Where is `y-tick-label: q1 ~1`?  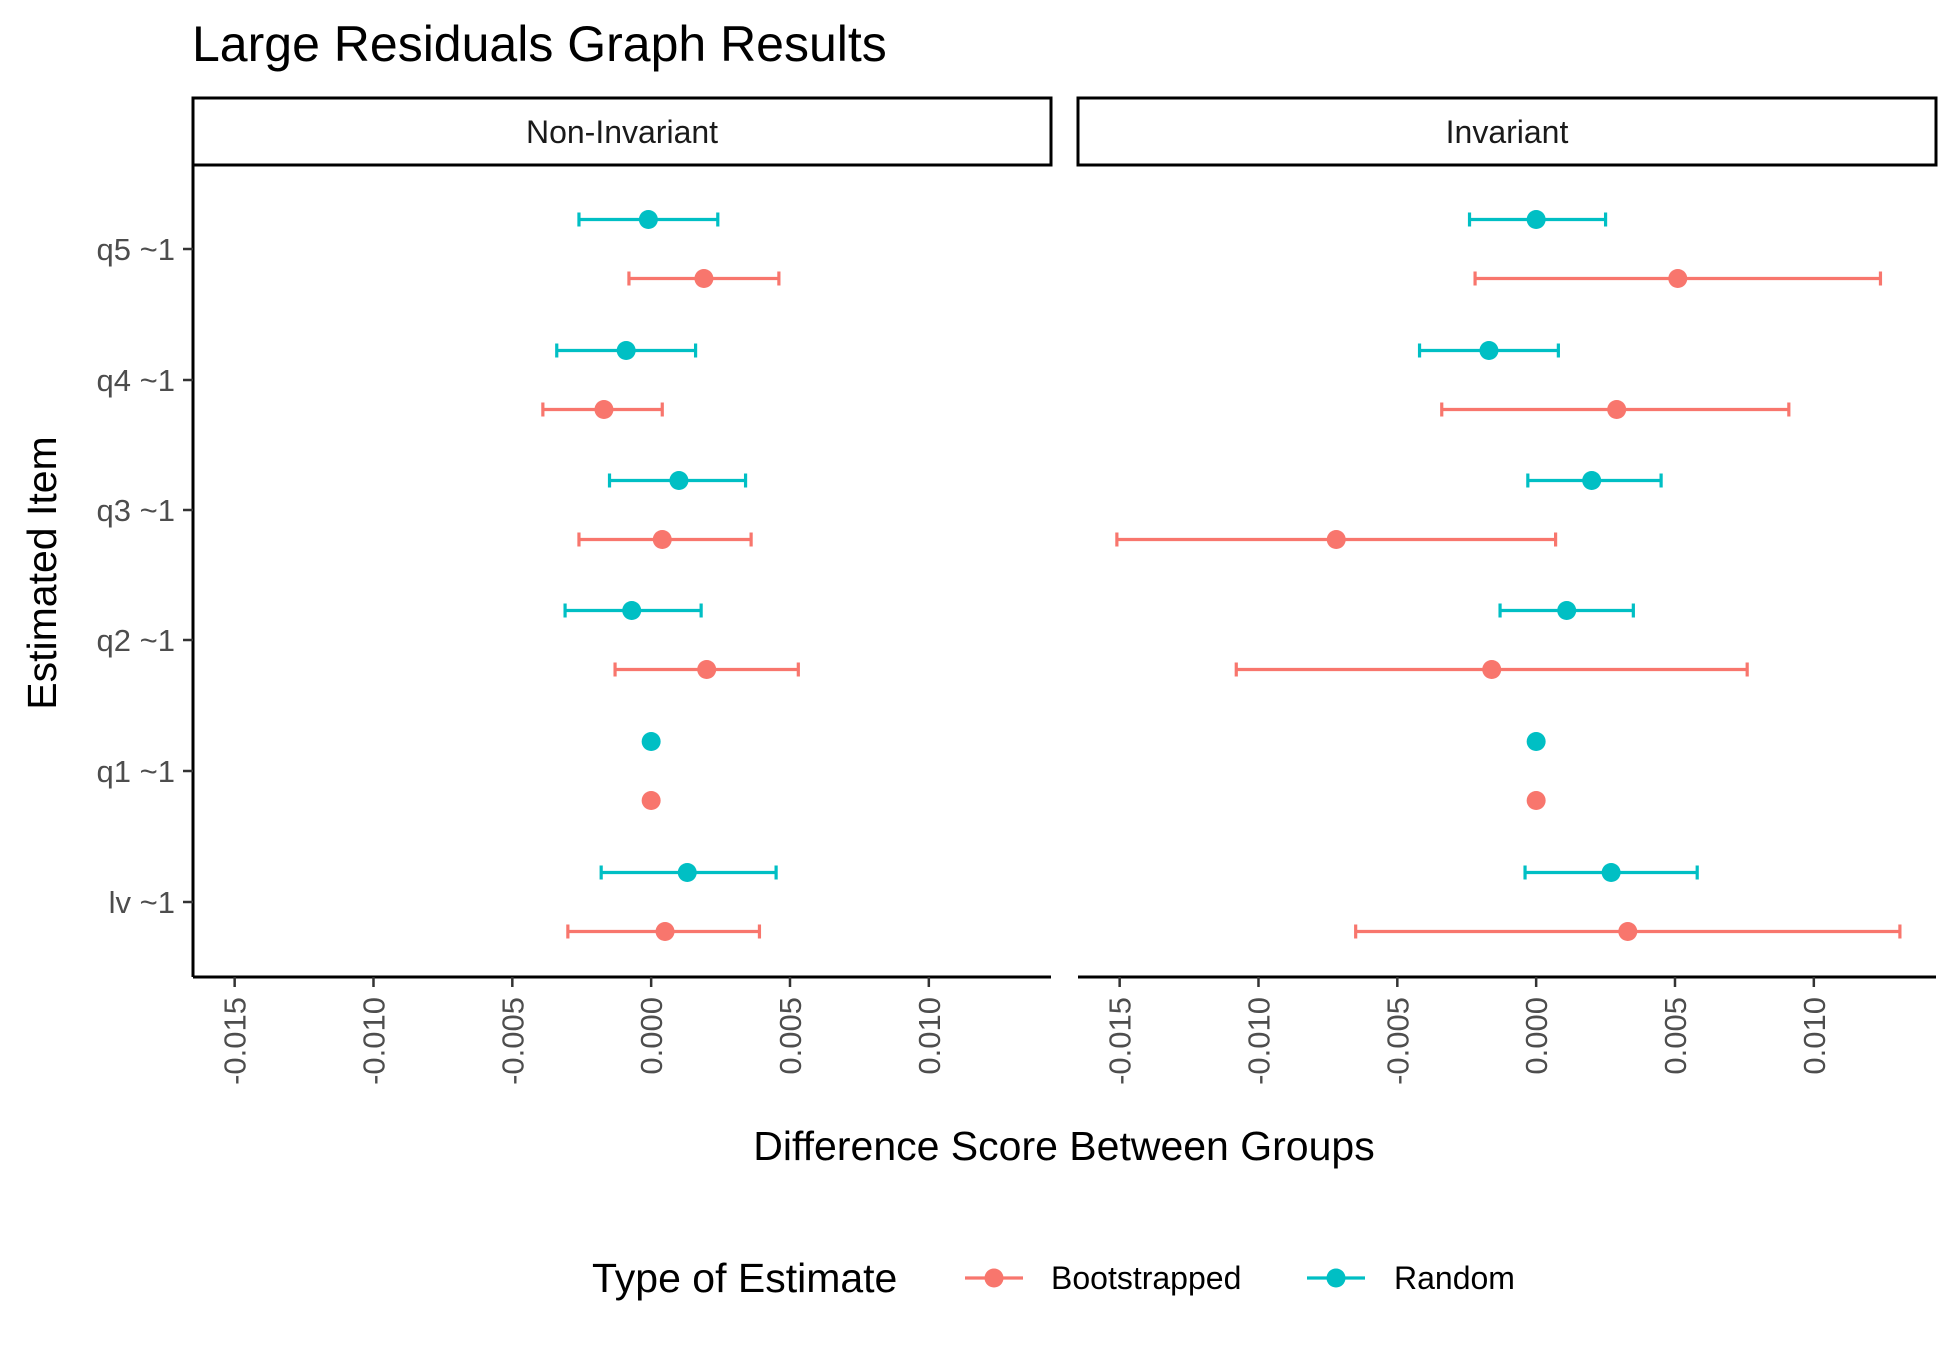
y-tick-label: q1 ~1 is located at coordinates (136, 771).